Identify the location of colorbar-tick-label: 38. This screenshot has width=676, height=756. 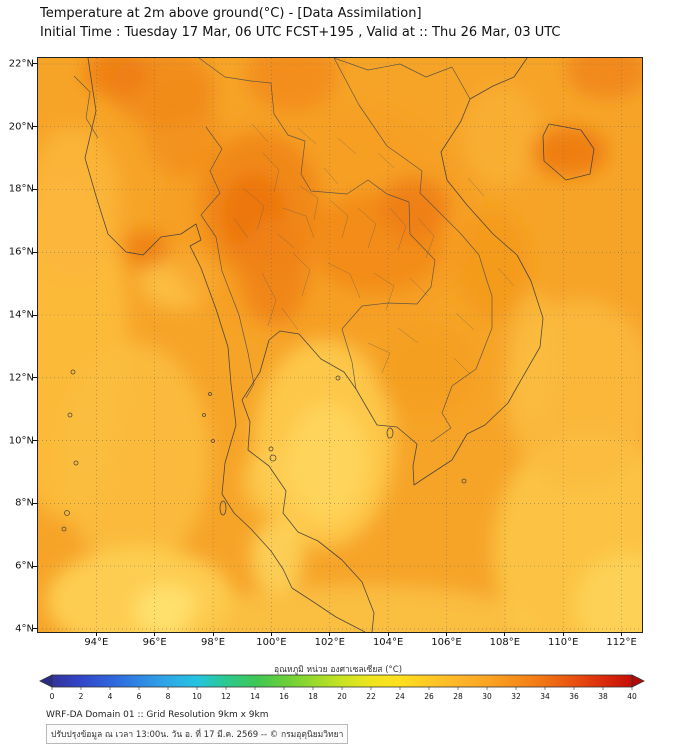
(603, 696).